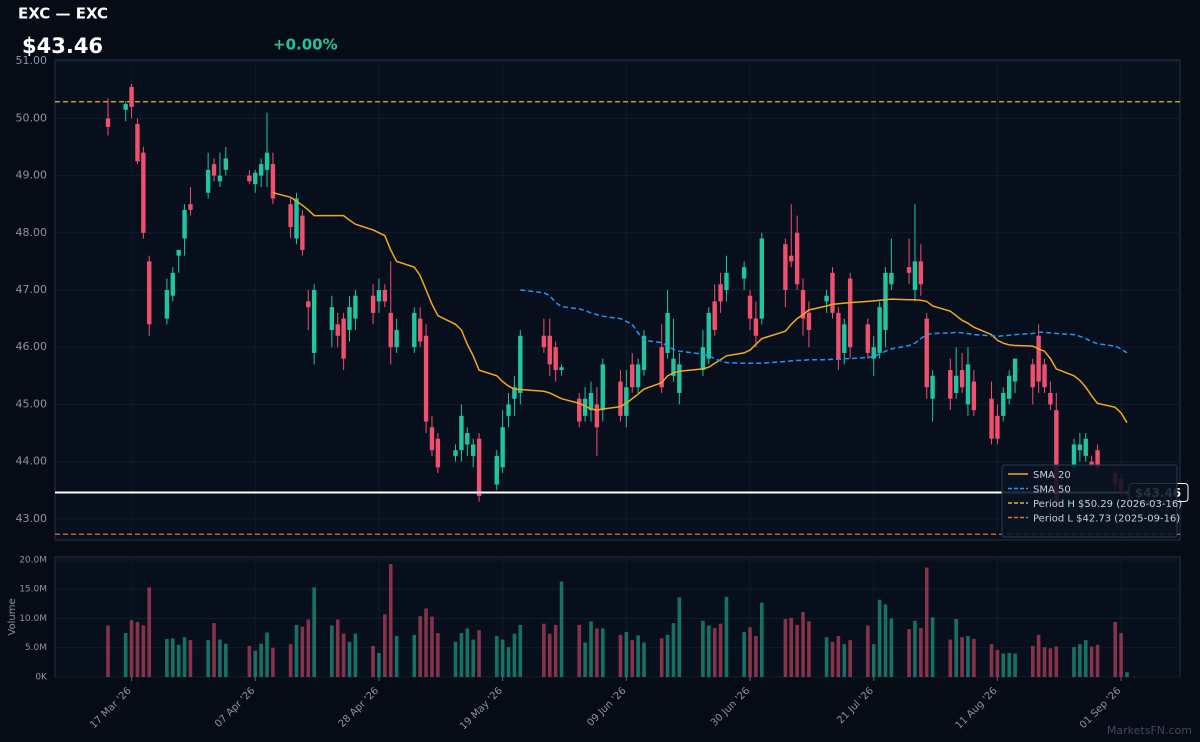 This screenshot has height=742, width=1200. What do you see at coordinates (32, 518) in the screenshot?
I see `y-tick-label: 43.00` at bounding box center [32, 518].